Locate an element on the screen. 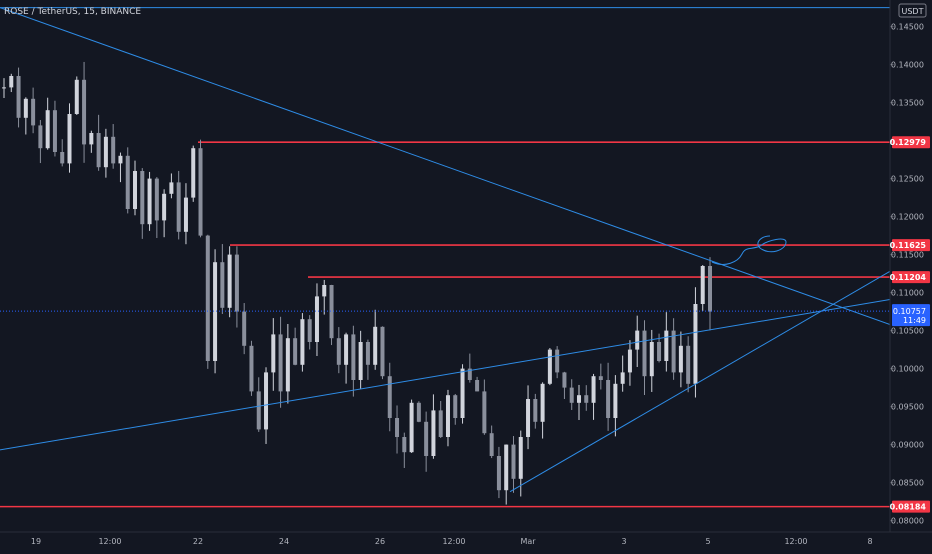 Image resolution: width=932 pixels, height=554 pixels. price-tick-label: 0.11500 is located at coordinates (907, 255).